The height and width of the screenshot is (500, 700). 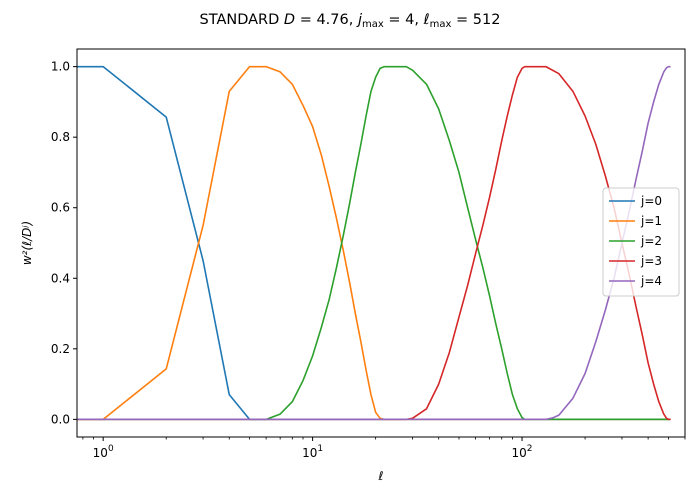 I want to click on legend-box, so click(x=641, y=242).